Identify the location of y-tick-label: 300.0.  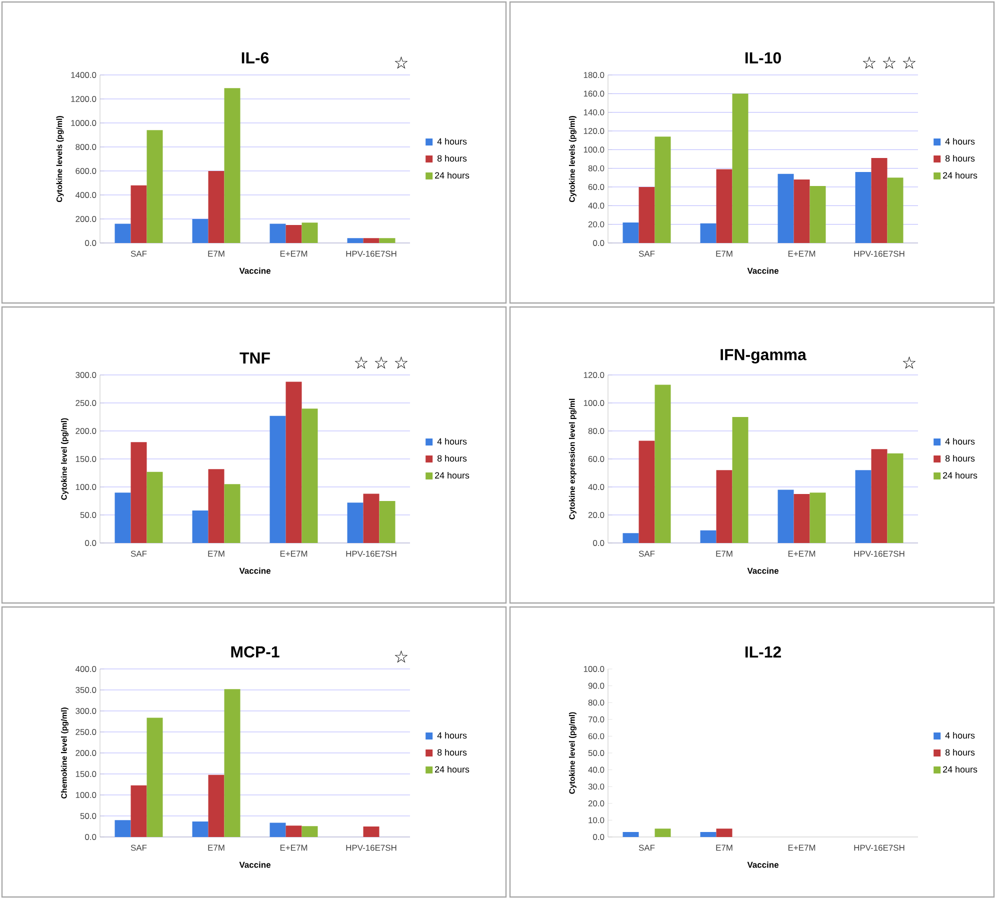
(86, 375).